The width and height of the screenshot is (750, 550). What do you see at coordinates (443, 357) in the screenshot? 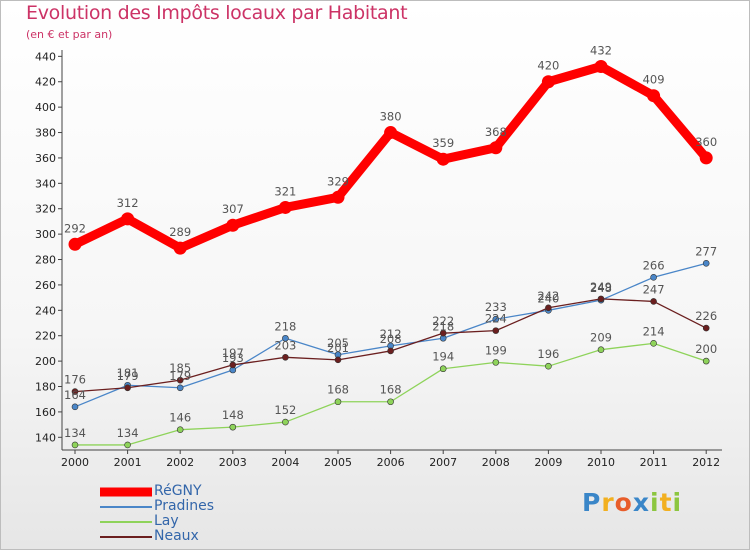
I see `data-label-lay: 194` at bounding box center [443, 357].